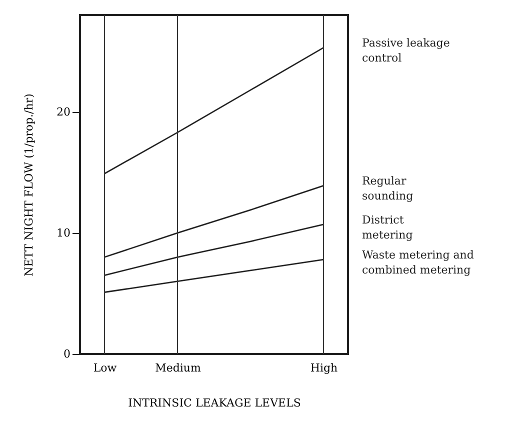  I want to click on x-axis-title: INTRINSIC LEAKAGE LEVELS, so click(214, 403).